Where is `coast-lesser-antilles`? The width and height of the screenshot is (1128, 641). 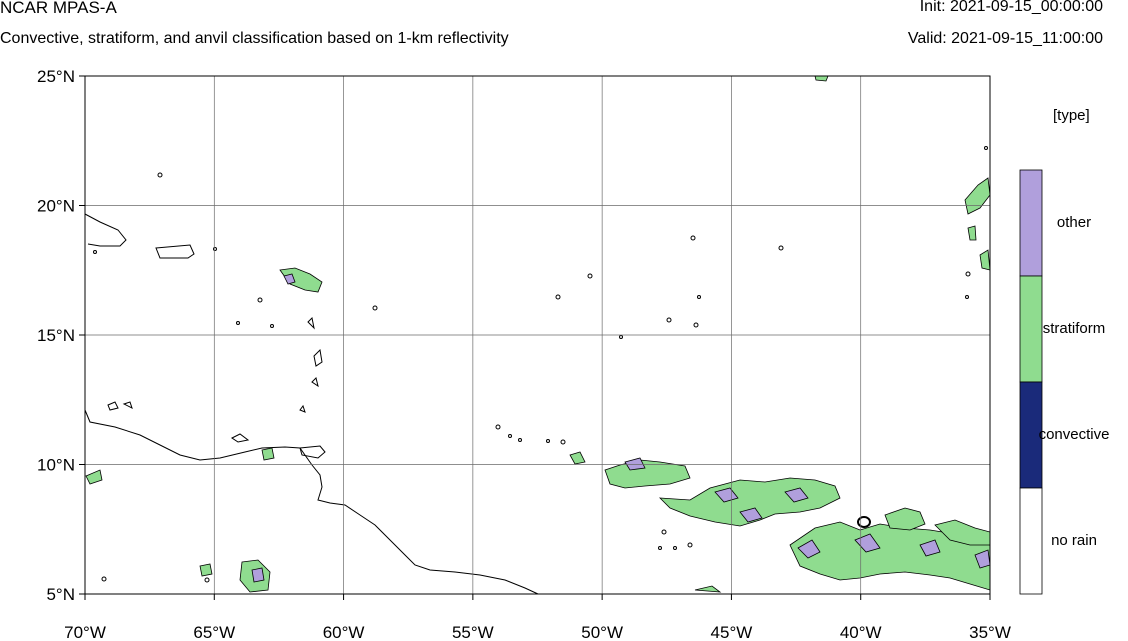
coast-lesser-antilles is located at coordinates (311, 364).